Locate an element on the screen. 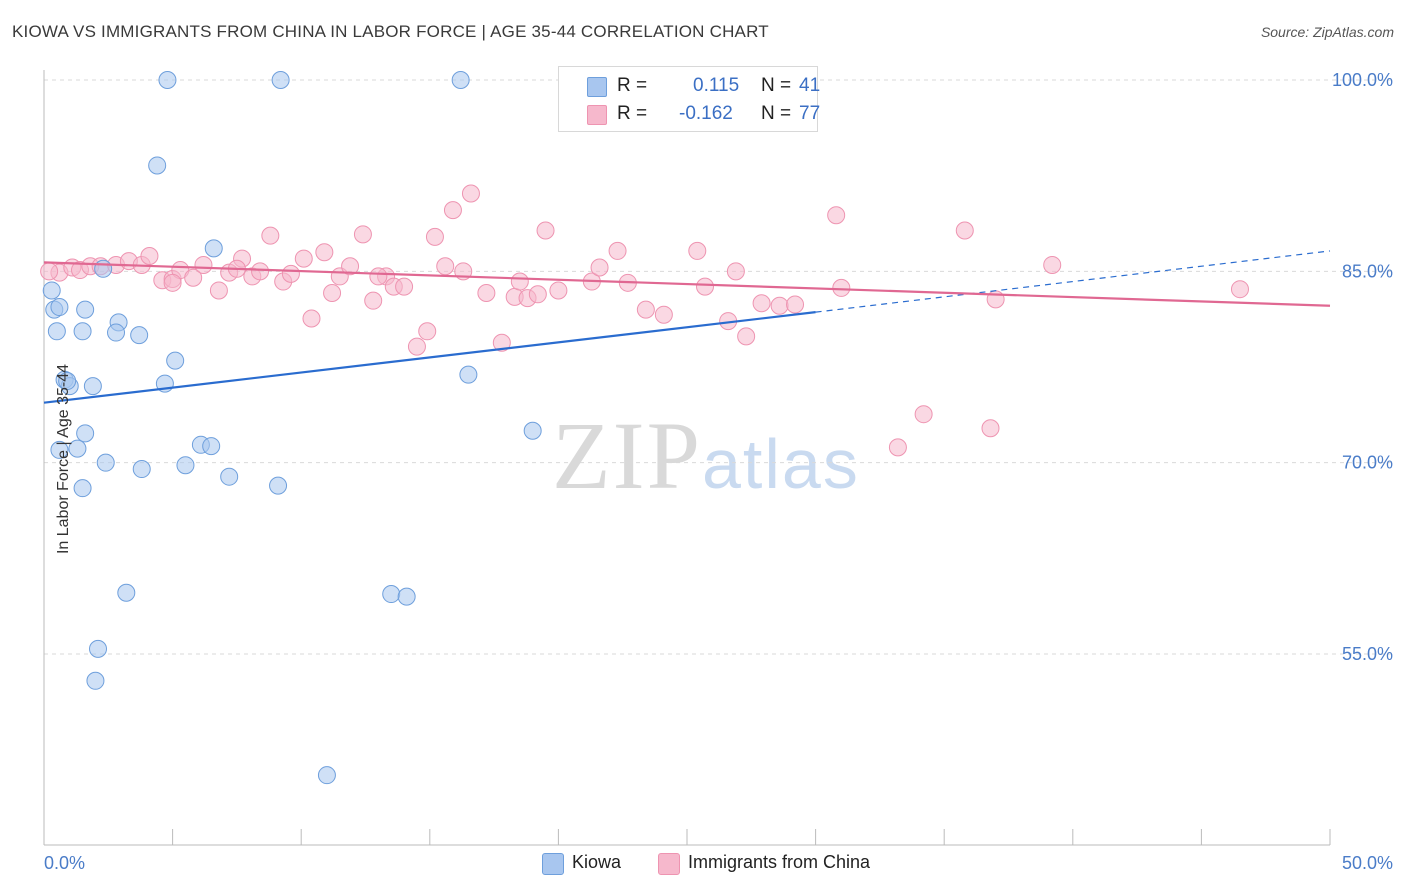 This screenshot has width=1406, height=892. watermark: ZIPatlas is located at coordinates (706, 455).